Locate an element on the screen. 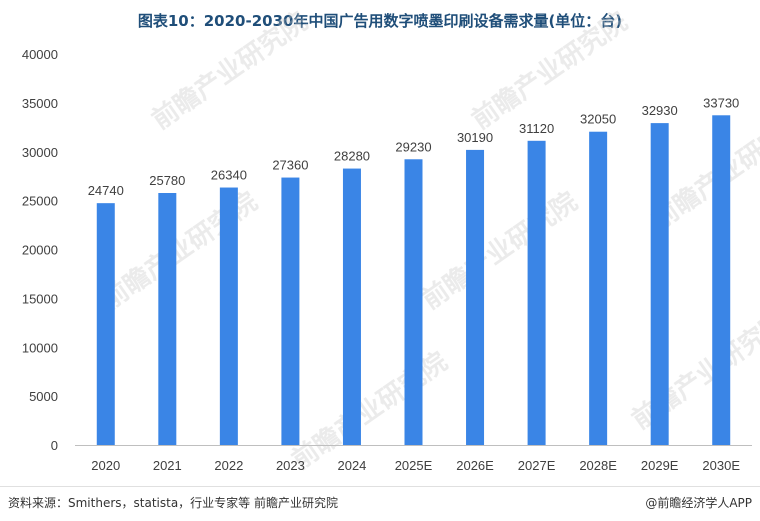  y-tick-label: 15000 is located at coordinates (40, 298).